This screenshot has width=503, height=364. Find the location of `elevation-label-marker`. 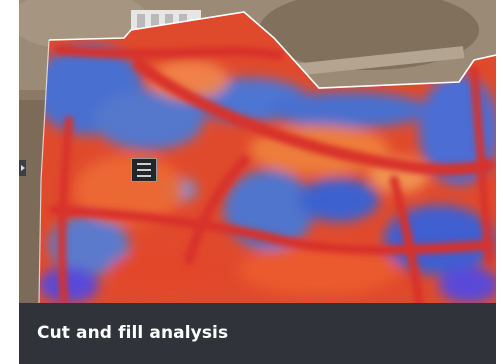

elevation-label-marker is located at coordinates (144, 170).